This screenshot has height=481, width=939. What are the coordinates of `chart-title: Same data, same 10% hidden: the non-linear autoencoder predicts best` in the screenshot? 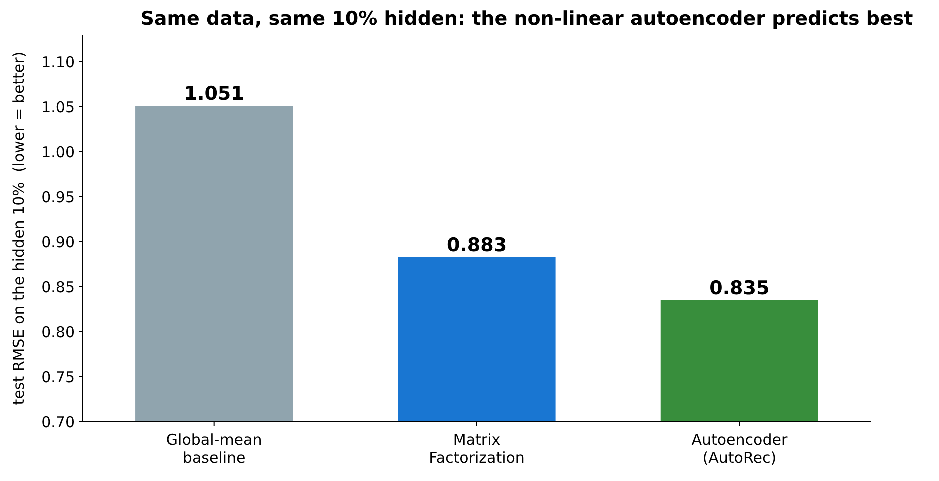 It's located at (527, 19).